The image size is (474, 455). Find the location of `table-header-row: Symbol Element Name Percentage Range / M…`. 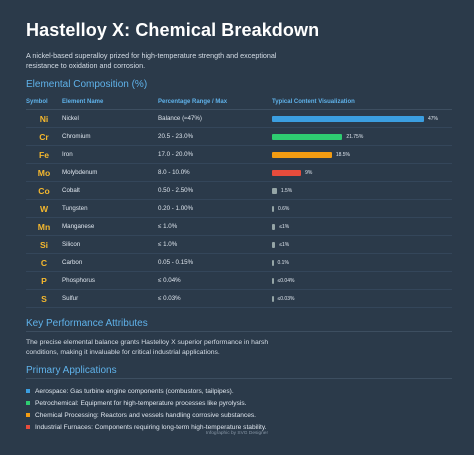

table-header-row: Symbol Element Name Percentage Range / M… is located at coordinates (239, 102).